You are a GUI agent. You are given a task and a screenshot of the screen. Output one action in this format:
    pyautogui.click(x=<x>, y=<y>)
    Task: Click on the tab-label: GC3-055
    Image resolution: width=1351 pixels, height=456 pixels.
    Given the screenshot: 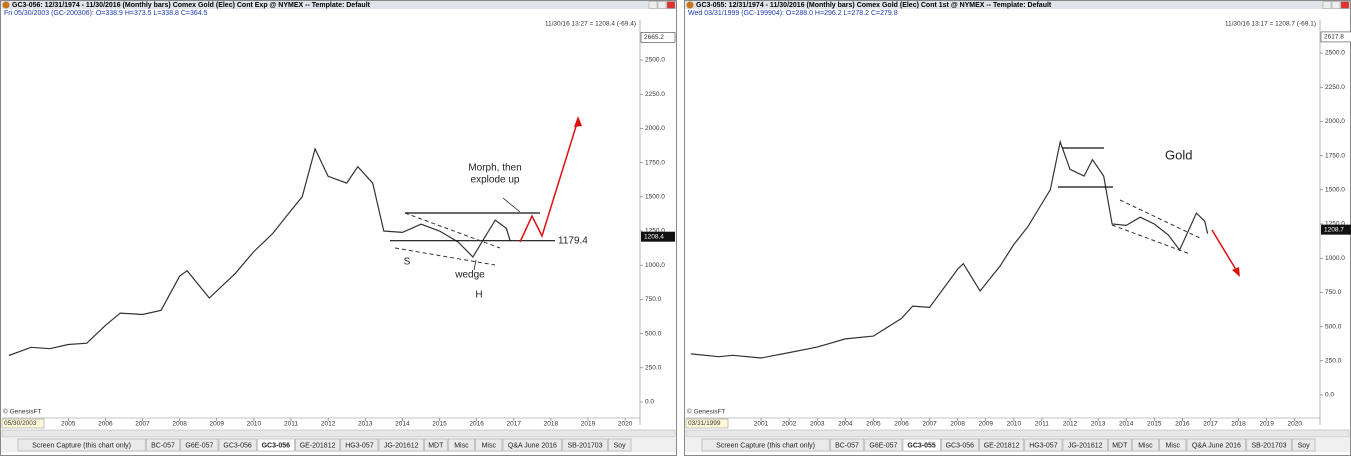 What is the action you would take?
    pyautogui.click(x=921, y=445)
    